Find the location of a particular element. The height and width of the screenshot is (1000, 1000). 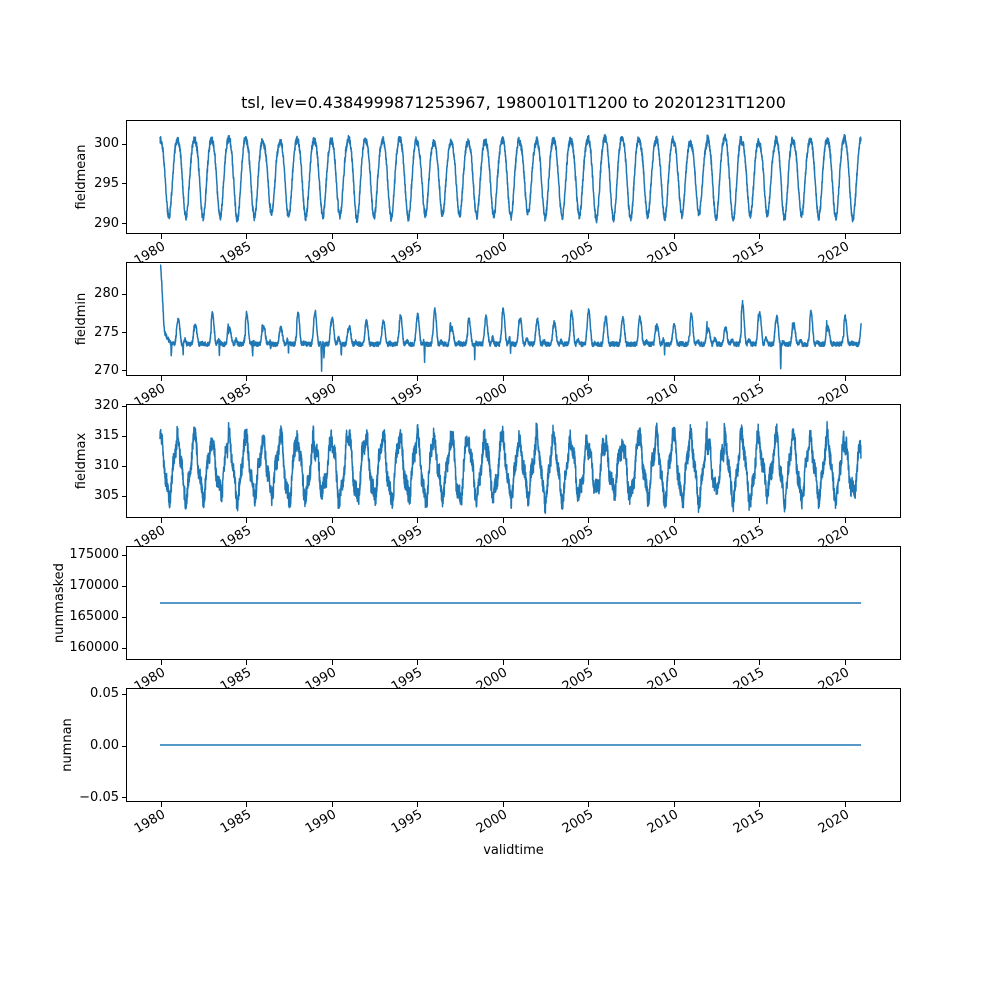

y-axis-label-fieldmean: fieldmean is located at coordinates (82, 177).